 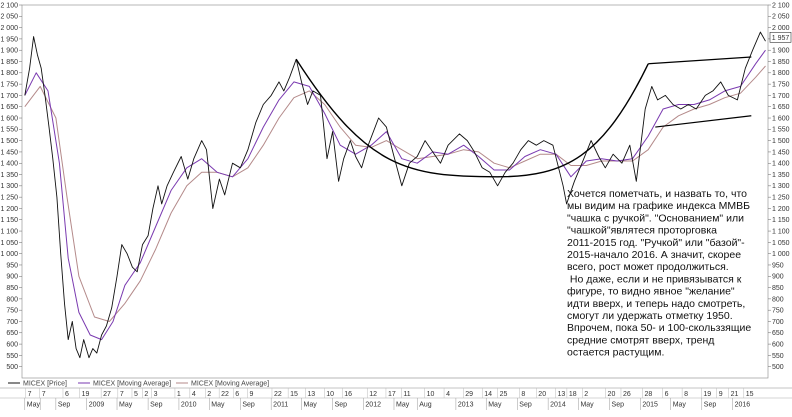 I want to click on annotation-line: остается растущим., so click(x=615, y=353).